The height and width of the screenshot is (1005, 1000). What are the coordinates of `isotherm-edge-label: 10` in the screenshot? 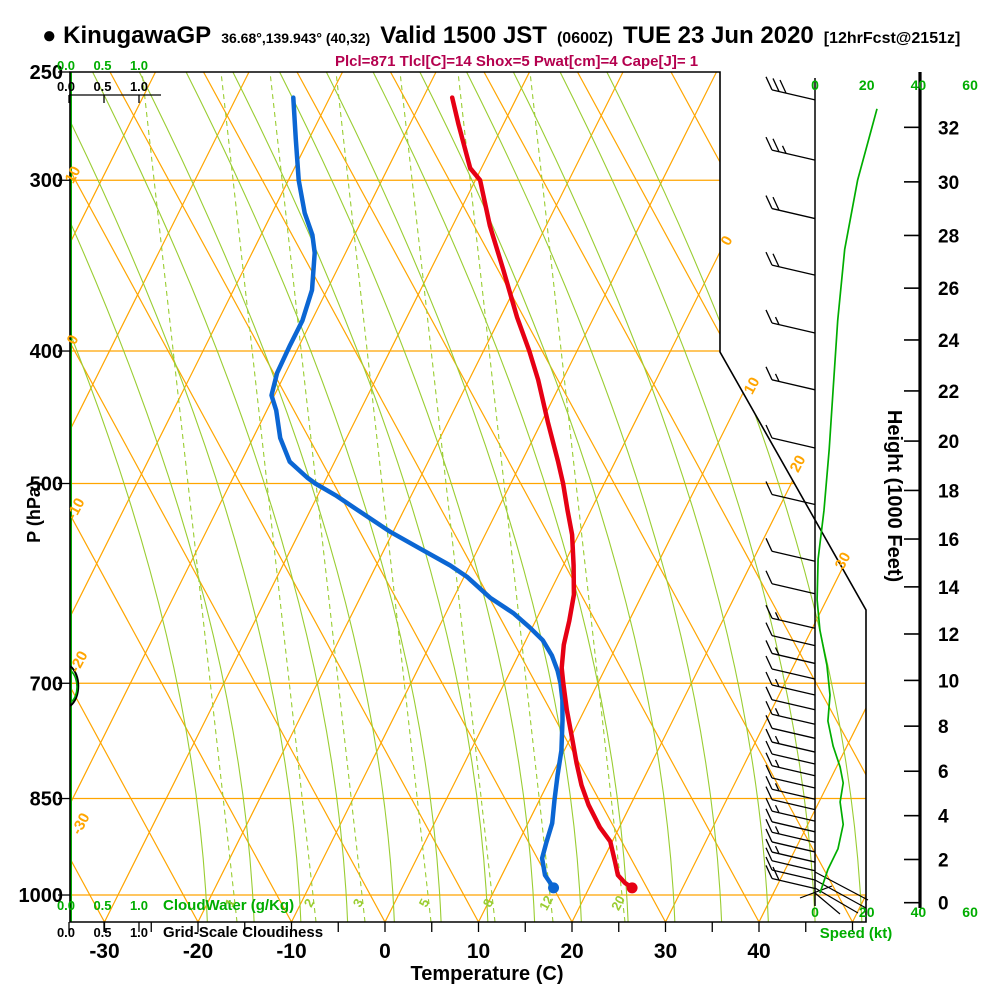 It's located at (73, 175).